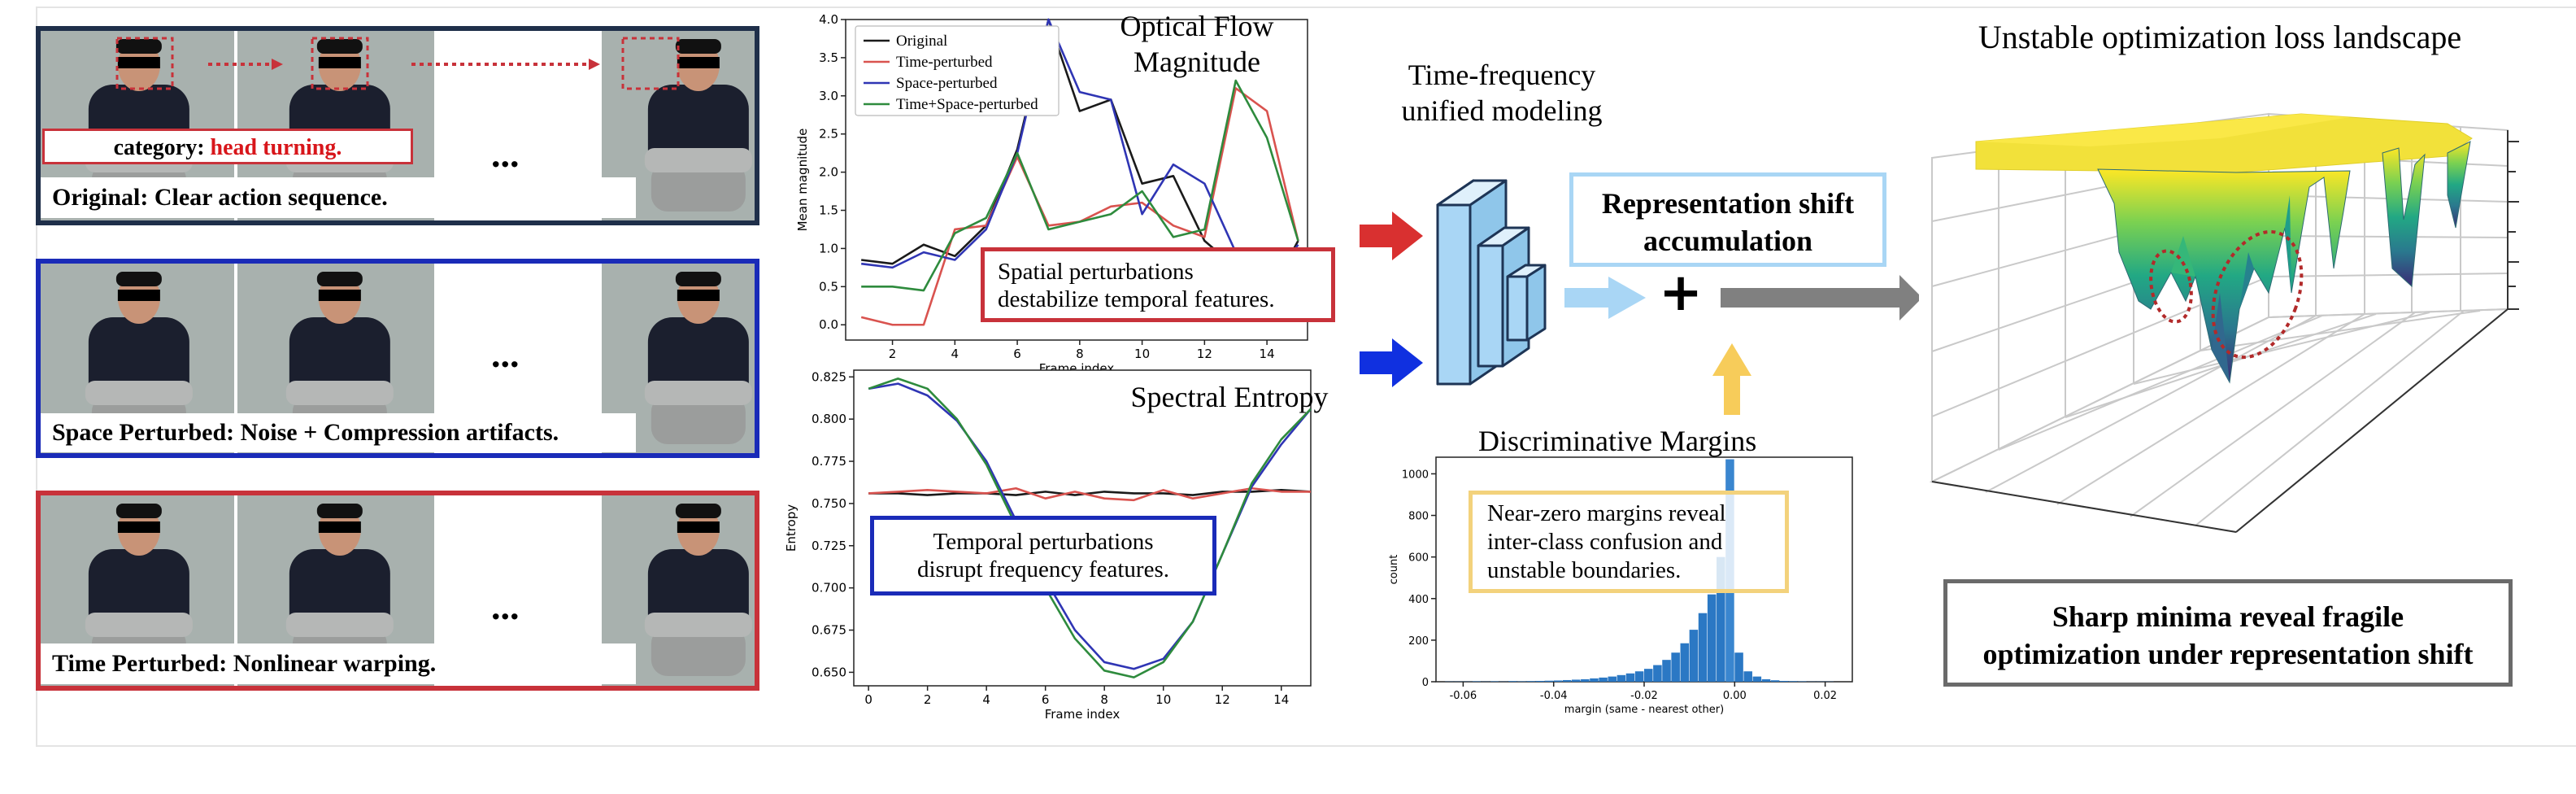 This screenshot has width=2576, height=794. Describe the element at coordinates (829, 248) in the screenshot. I see `y-tick-label: 1.0` at that location.